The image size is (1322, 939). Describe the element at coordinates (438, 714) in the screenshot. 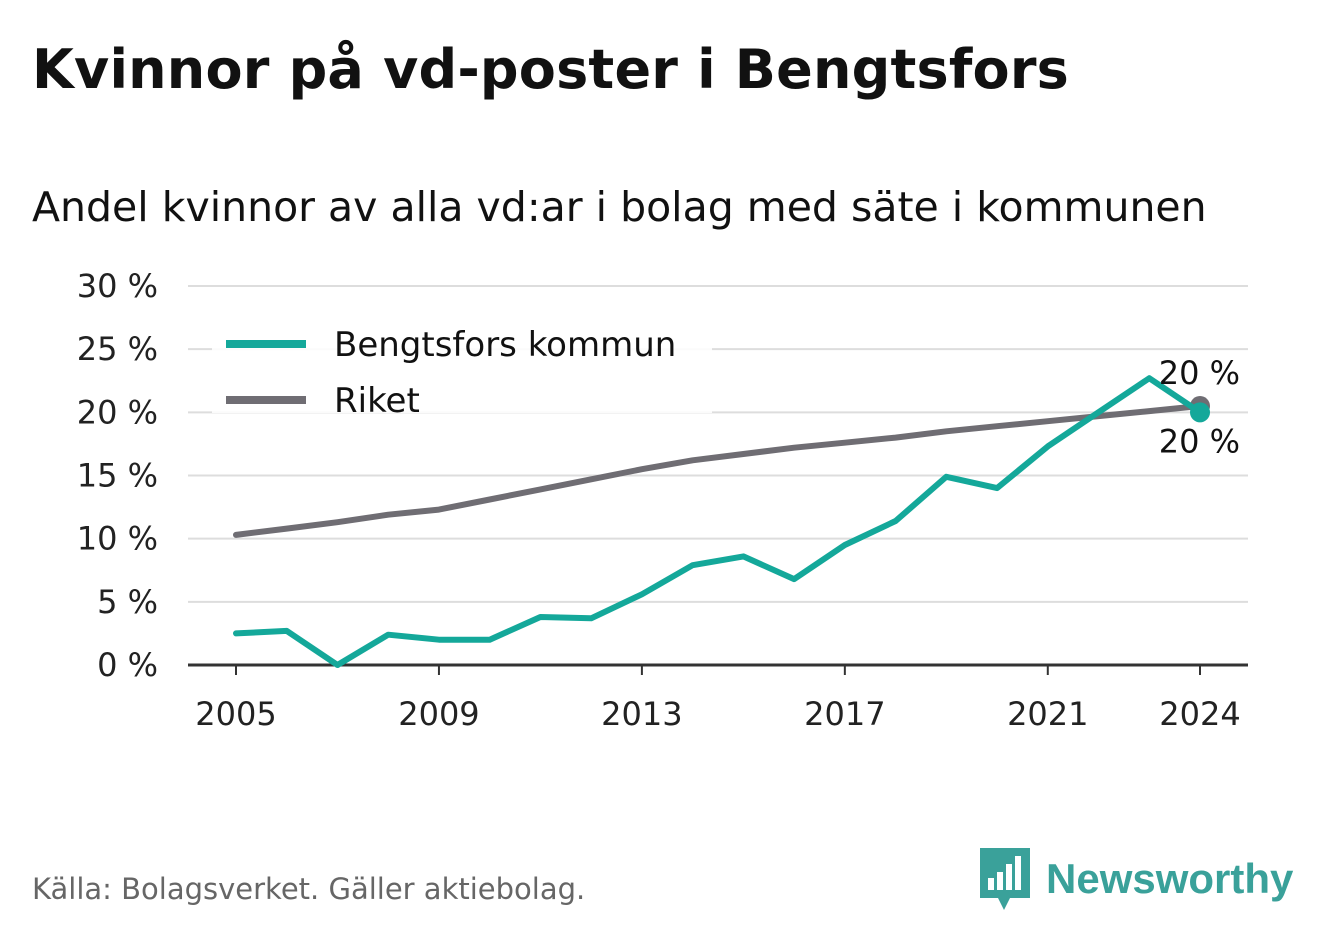

I see `x-tick-label: 2009` at that location.